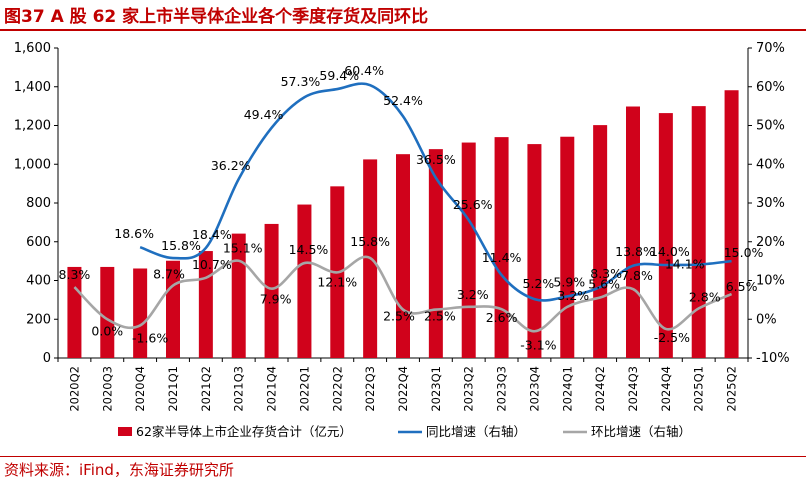  I want to click on source-divider, so click(403, 456).